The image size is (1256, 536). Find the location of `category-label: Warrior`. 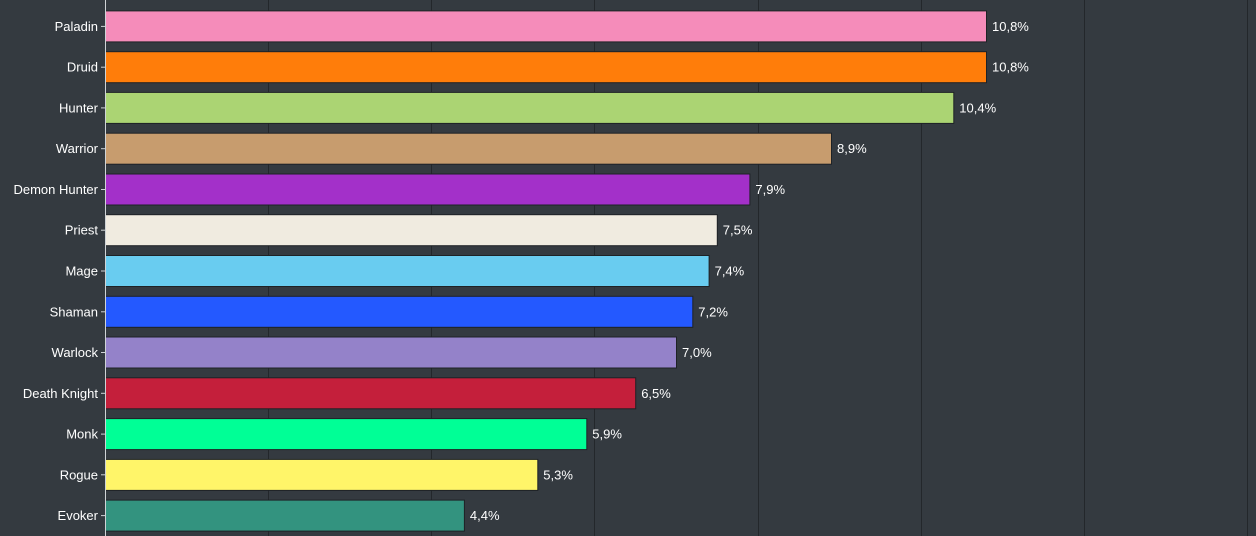

category-label: Warrior is located at coordinates (77, 148).